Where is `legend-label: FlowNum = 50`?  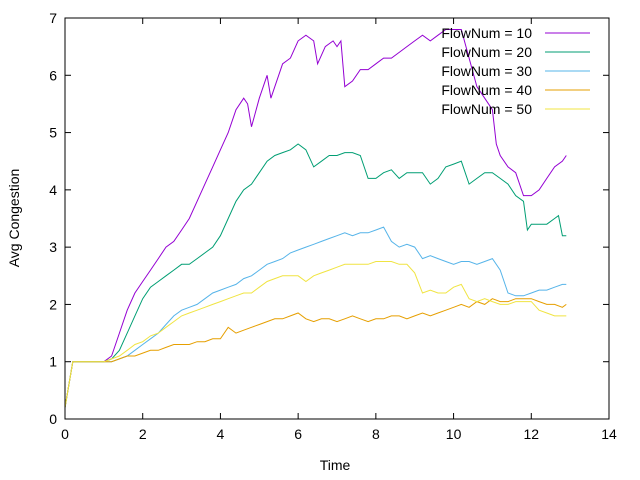 legend-label: FlowNum = 50 is located at coordinates (486, 109).